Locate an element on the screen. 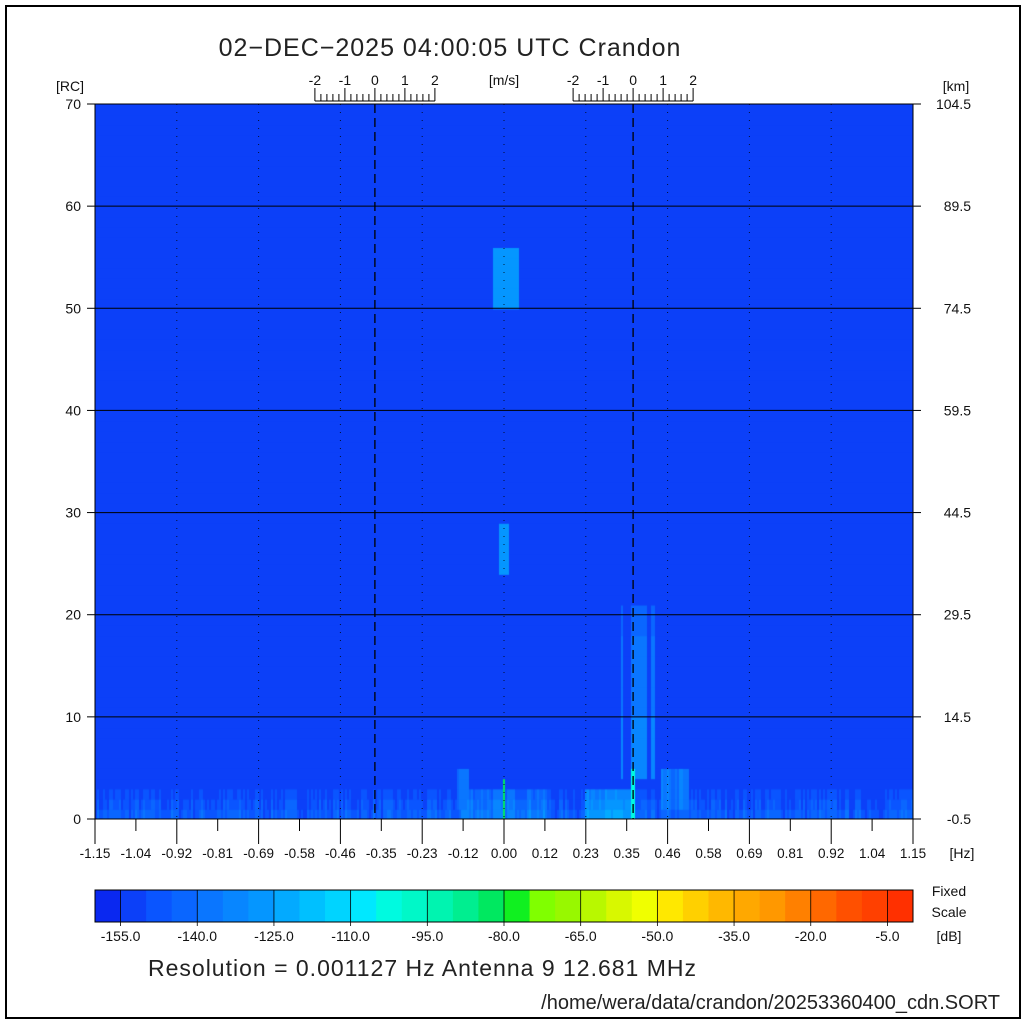 This screenshot has width=1030, height=1025. colorbar-label: -110.0 is located at coordinates (350, 936).